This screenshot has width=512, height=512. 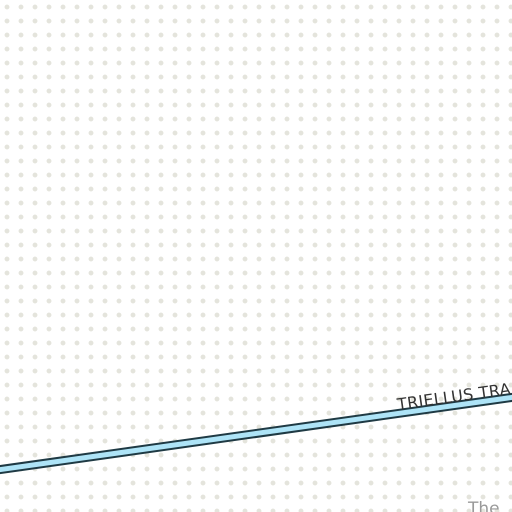 I want to click on place-label: The, so click(x=483, y=505).